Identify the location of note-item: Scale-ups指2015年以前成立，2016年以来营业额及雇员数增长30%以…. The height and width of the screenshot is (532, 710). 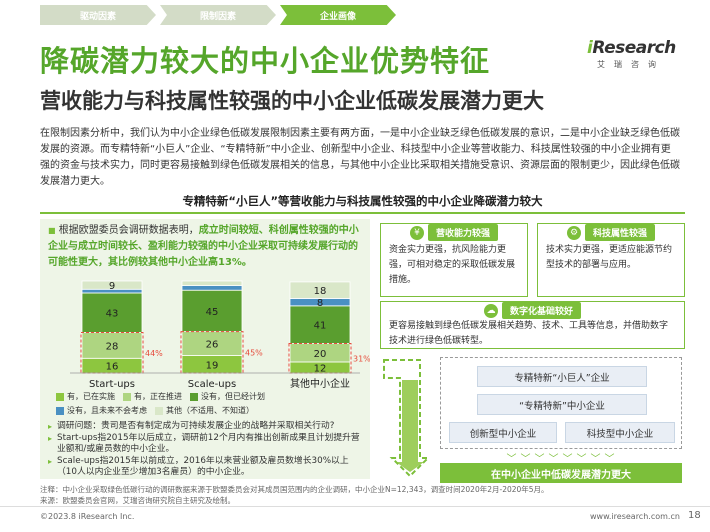
(207, 467).